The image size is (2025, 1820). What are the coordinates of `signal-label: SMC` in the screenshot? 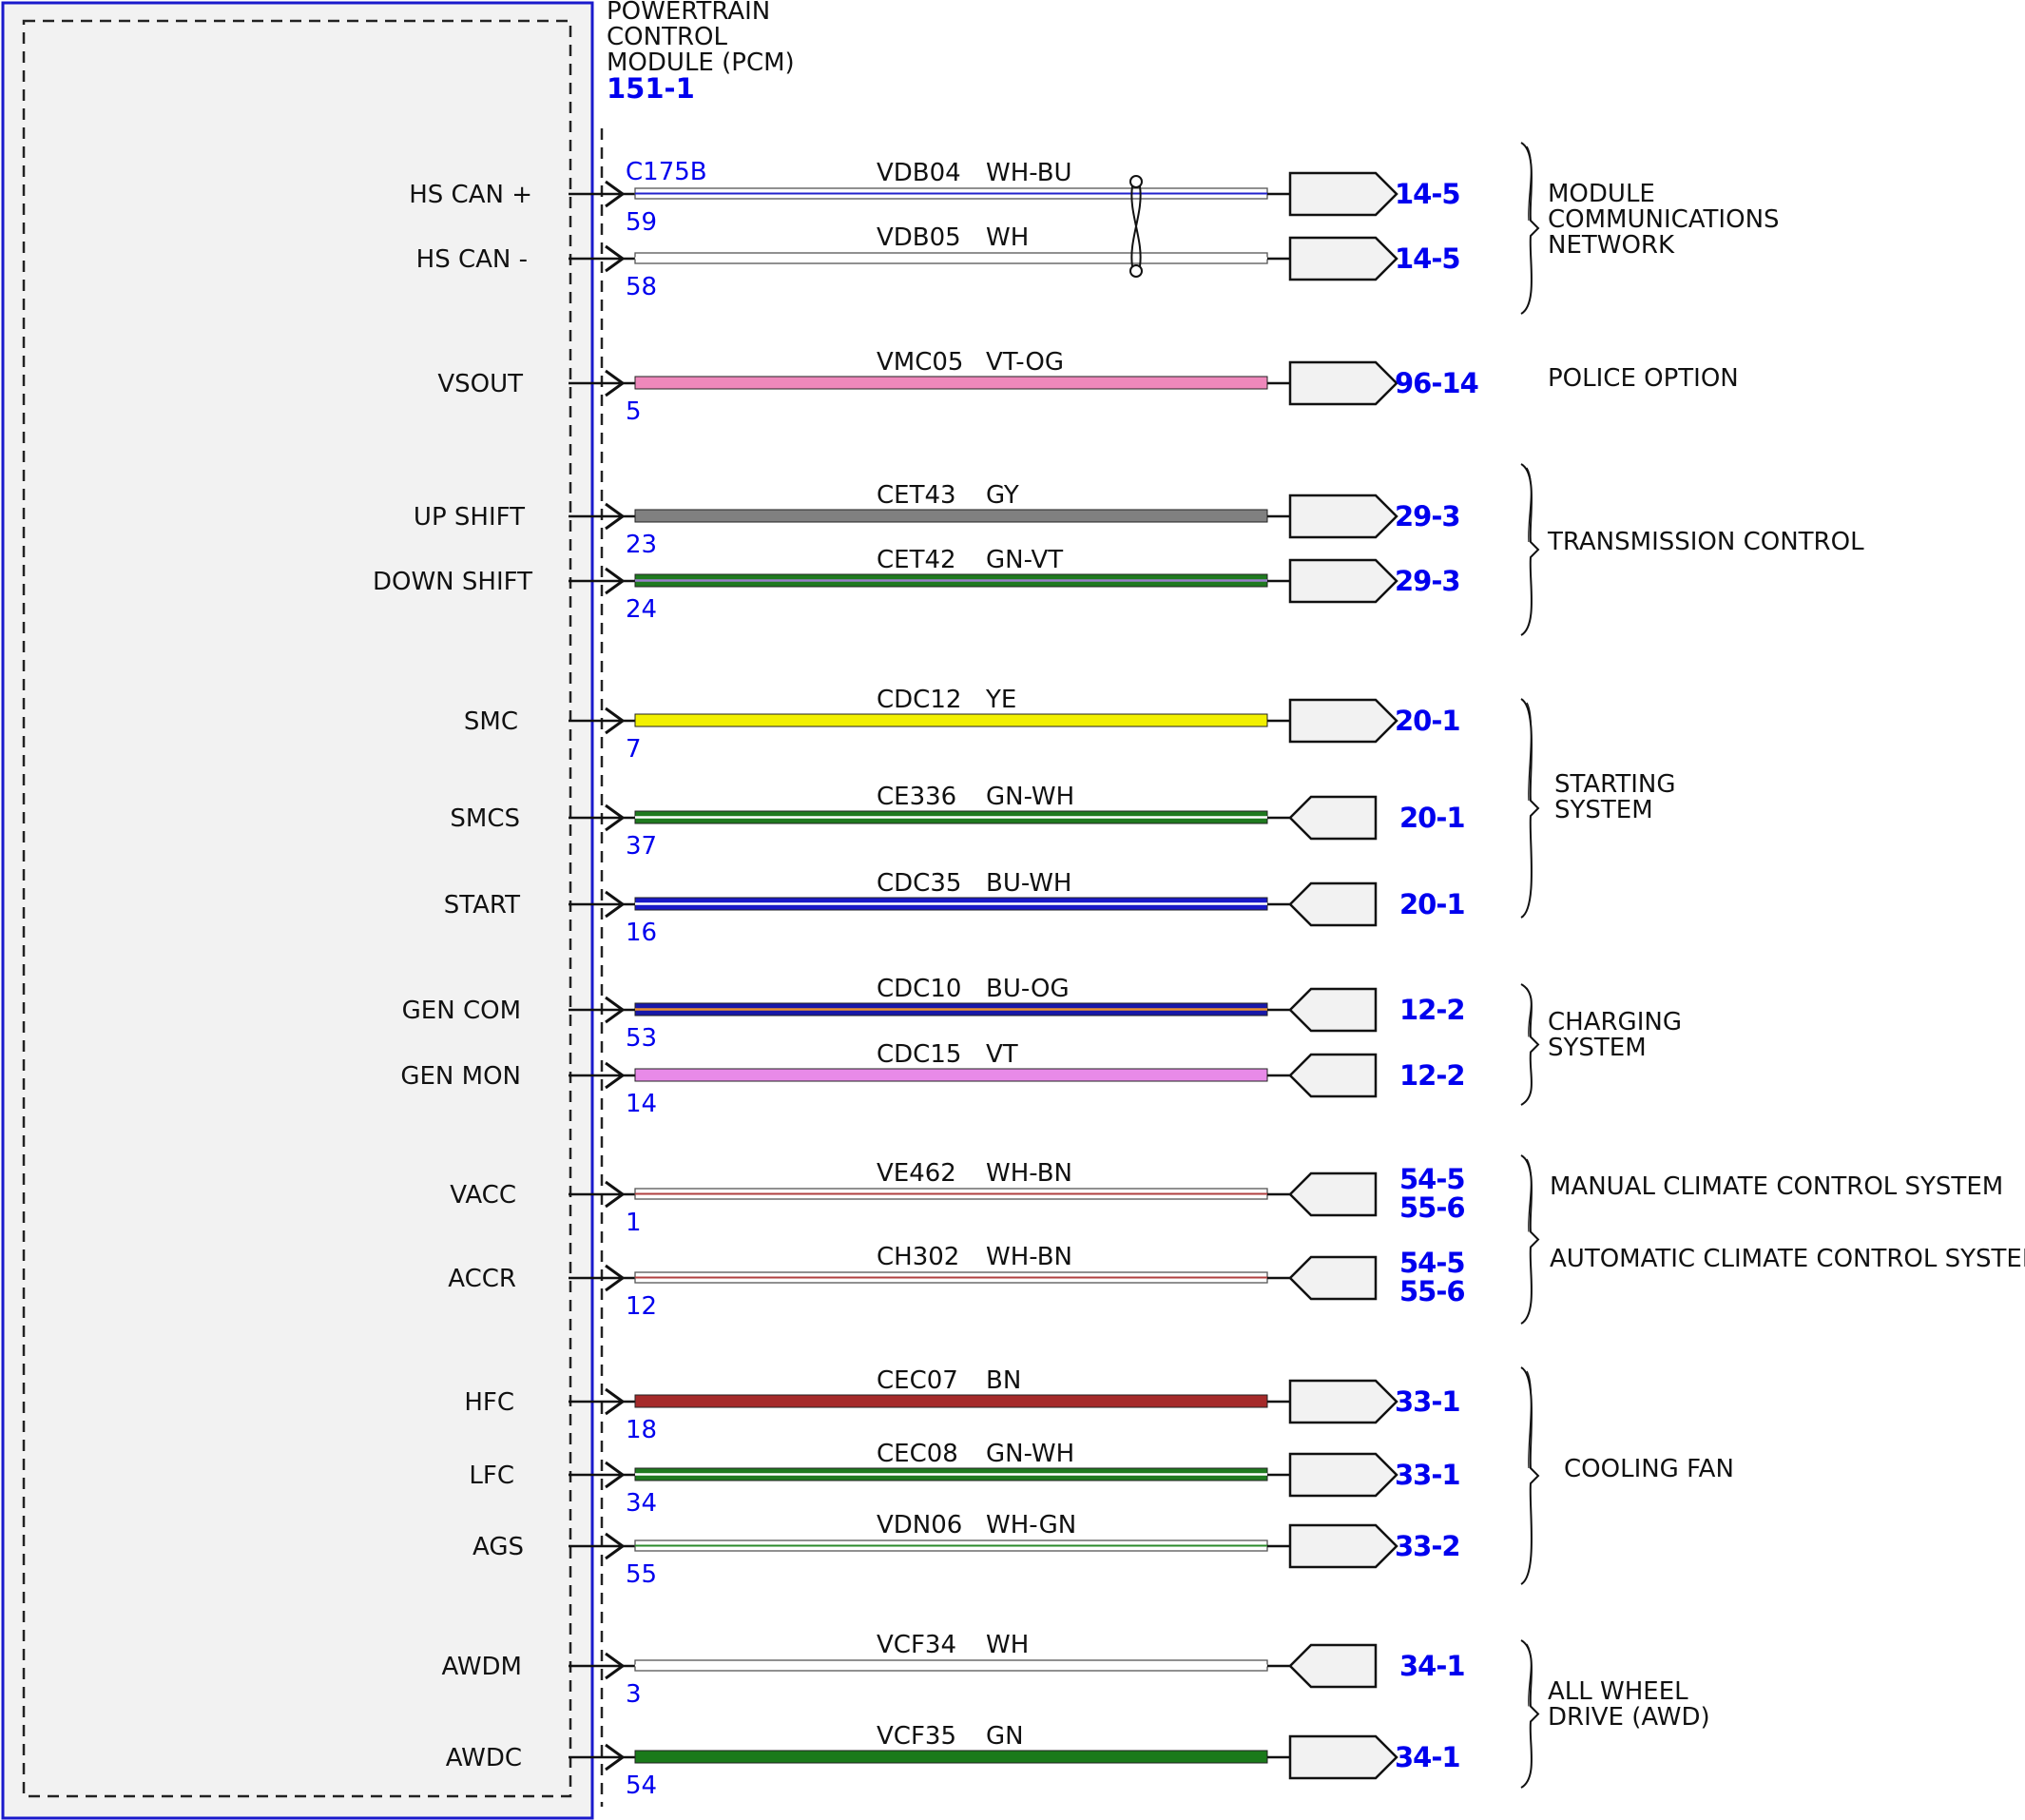 It's located at (491, 721).